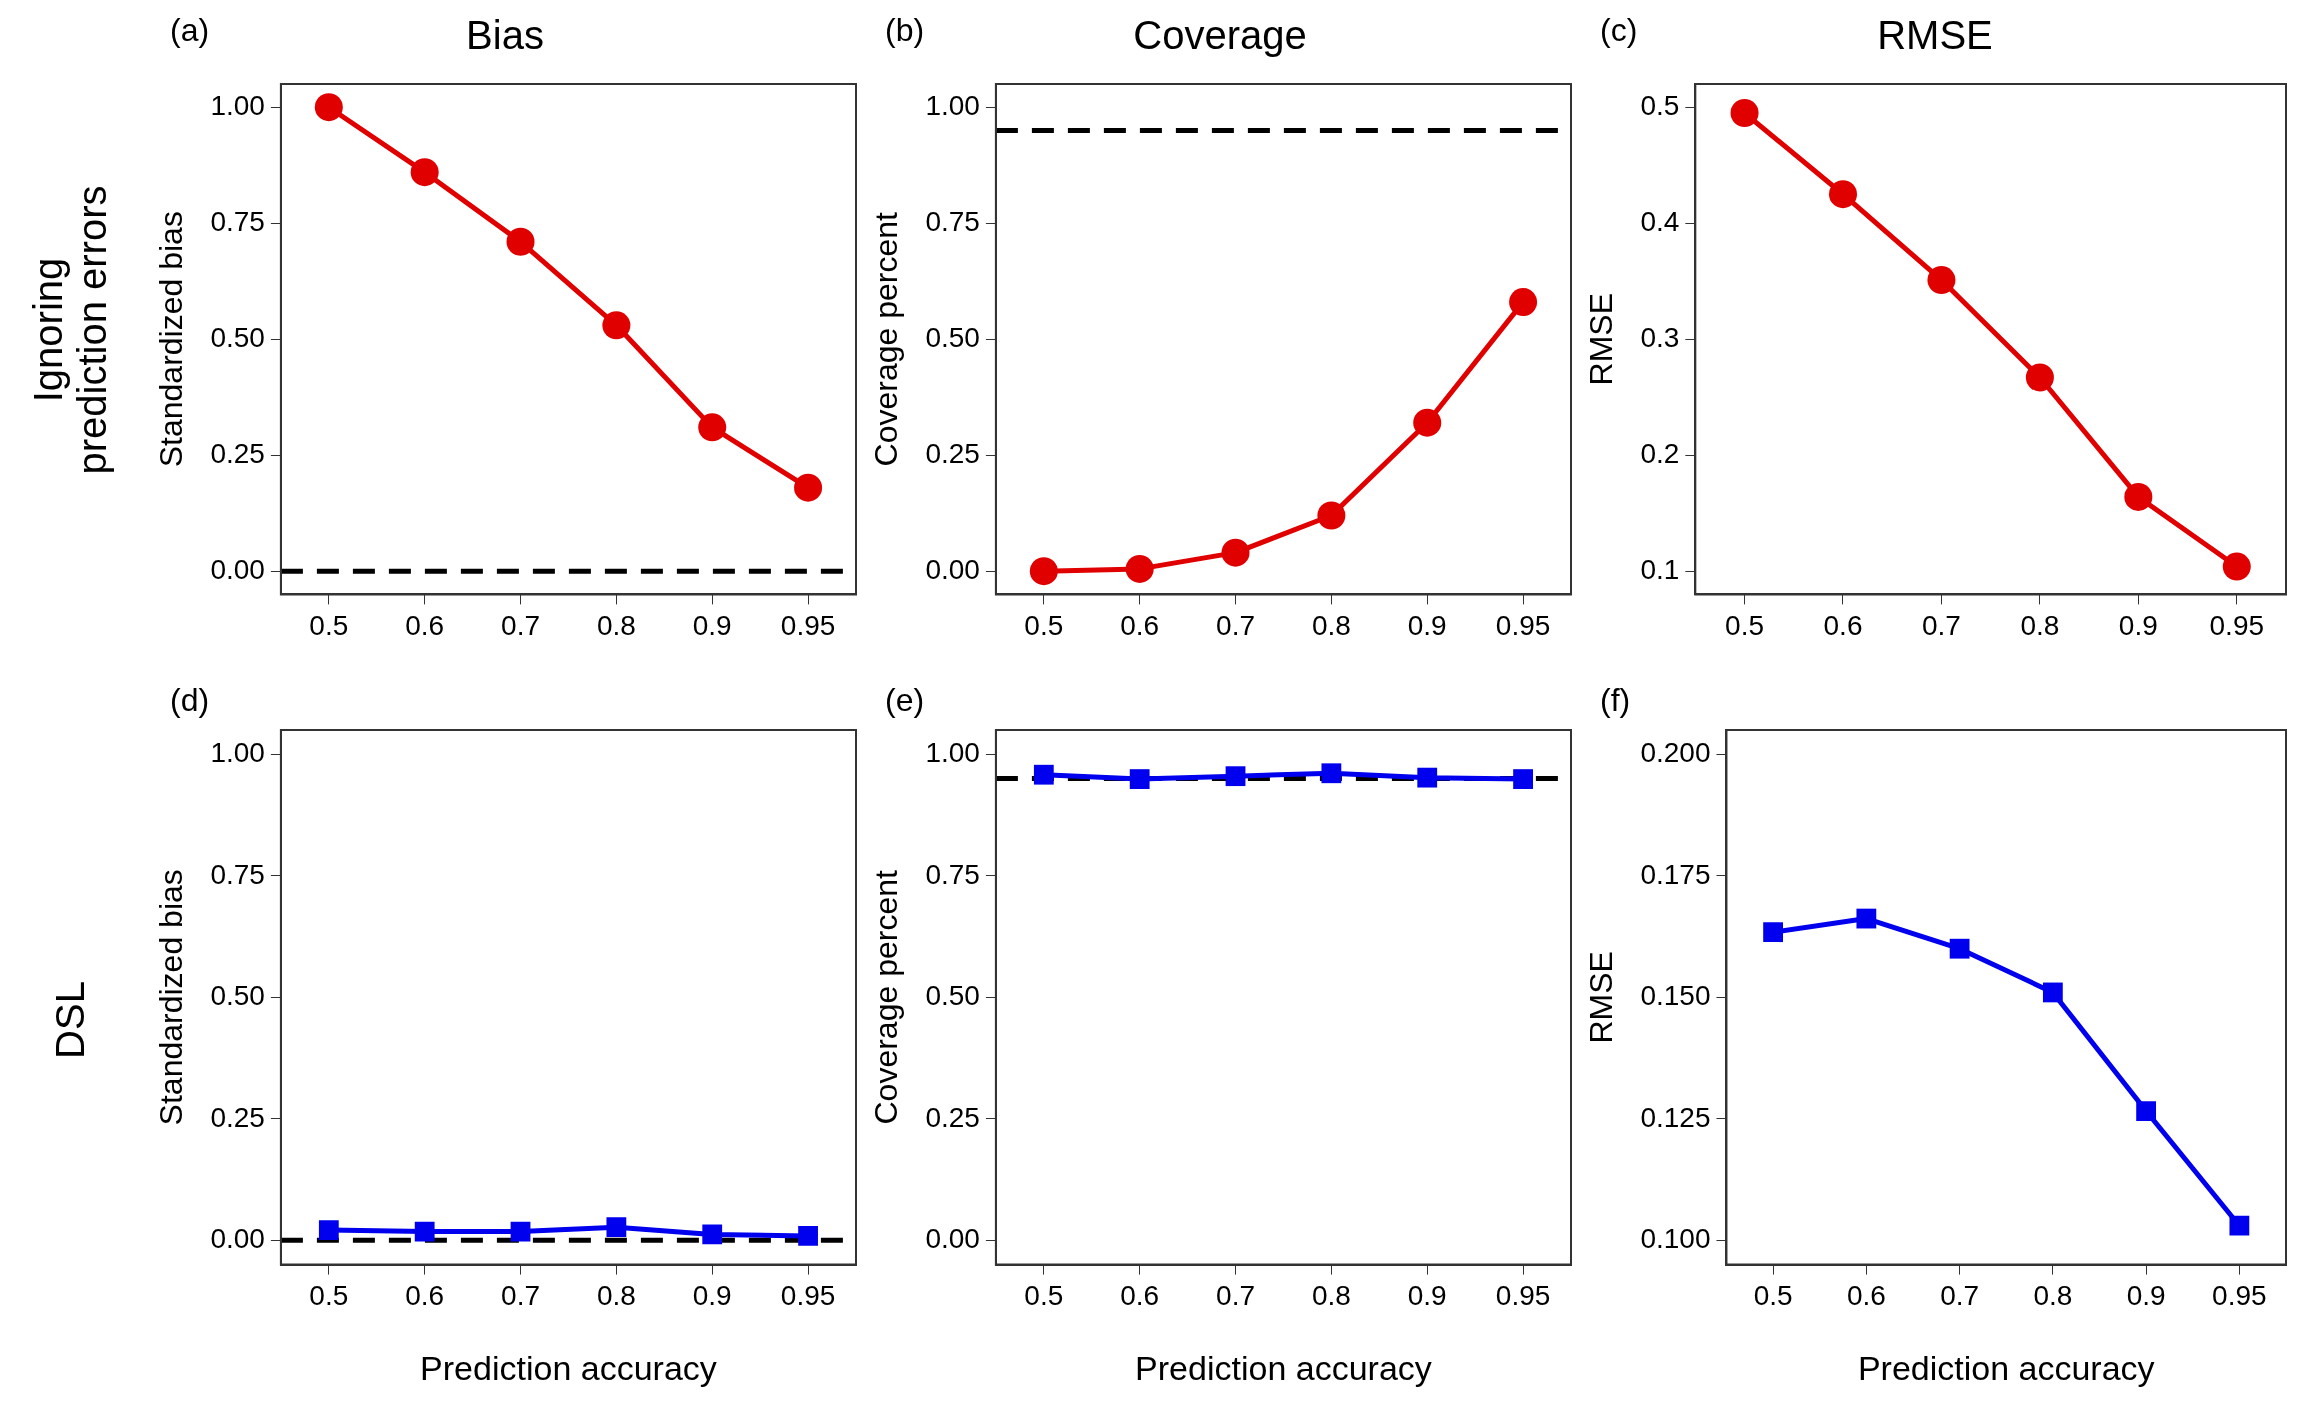 The image size is (2300, 1425). I want to click on chart-title: Coverage, so click(1220, 35).